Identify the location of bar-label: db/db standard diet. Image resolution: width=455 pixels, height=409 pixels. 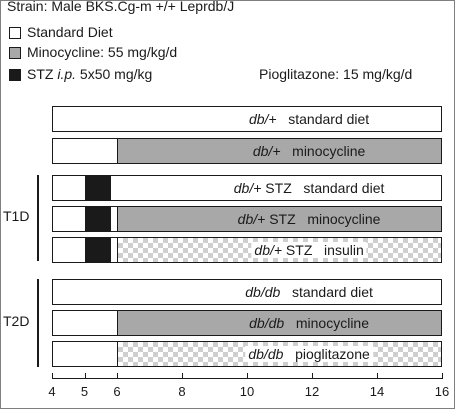
(309, 292).